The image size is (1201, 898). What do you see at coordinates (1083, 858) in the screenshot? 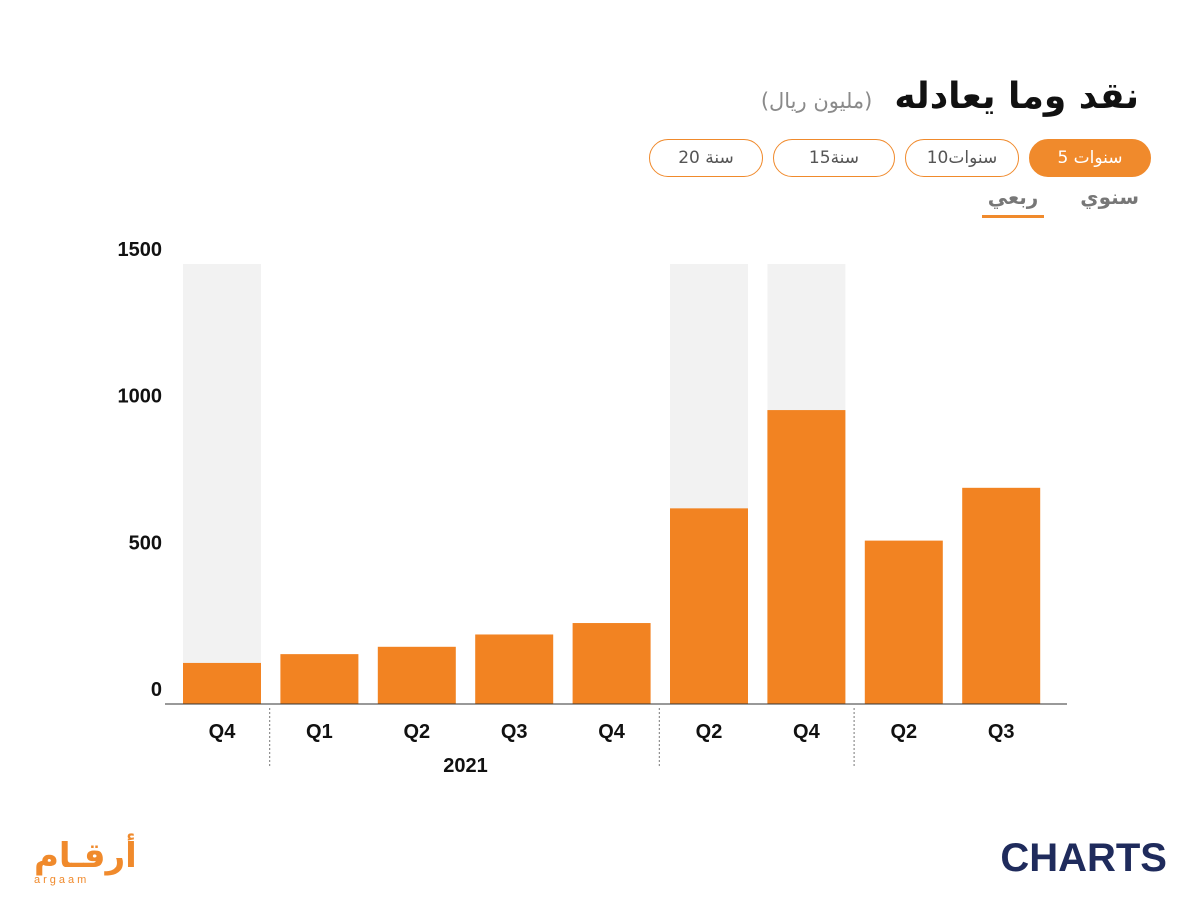
I see `charts-logo: CHARTS` at bounding box center [1083, 858].